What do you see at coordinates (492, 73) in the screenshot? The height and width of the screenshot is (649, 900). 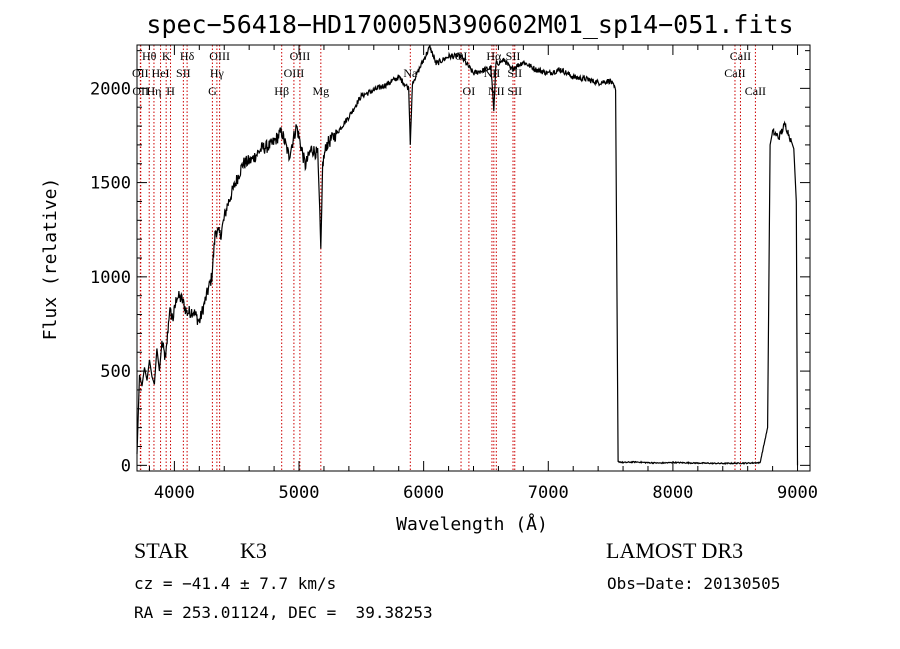 I see `line-label-20: NII` at bounding box center [492, 73].